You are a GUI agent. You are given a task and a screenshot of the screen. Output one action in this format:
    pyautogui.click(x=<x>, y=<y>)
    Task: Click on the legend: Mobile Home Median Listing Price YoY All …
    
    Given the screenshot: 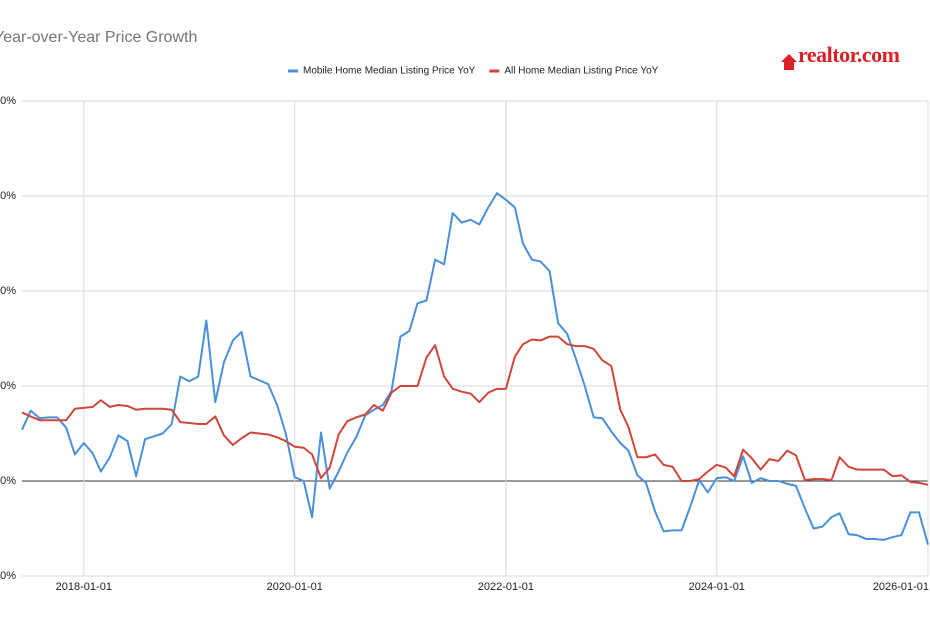 What is the action you would take?
    pyautogui.click(x=473, y=71)
    